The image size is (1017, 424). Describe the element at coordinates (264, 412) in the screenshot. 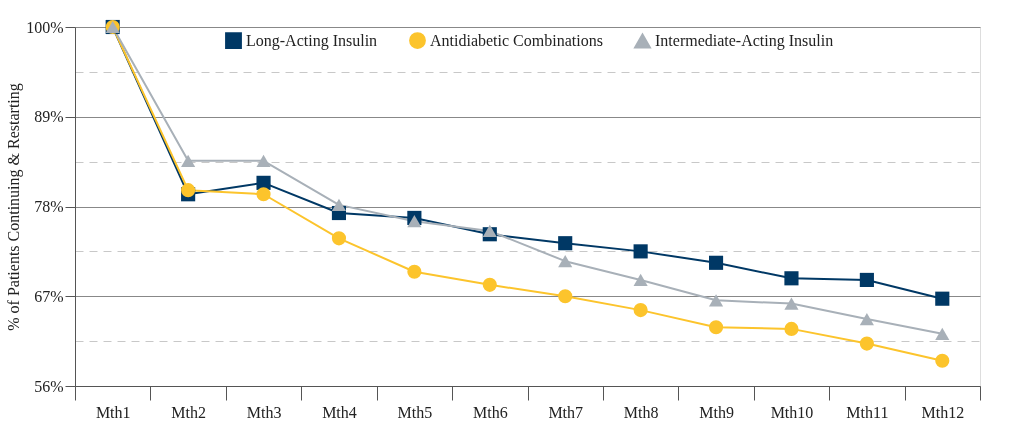

I see `x-tick-label: Mth3` at that location.